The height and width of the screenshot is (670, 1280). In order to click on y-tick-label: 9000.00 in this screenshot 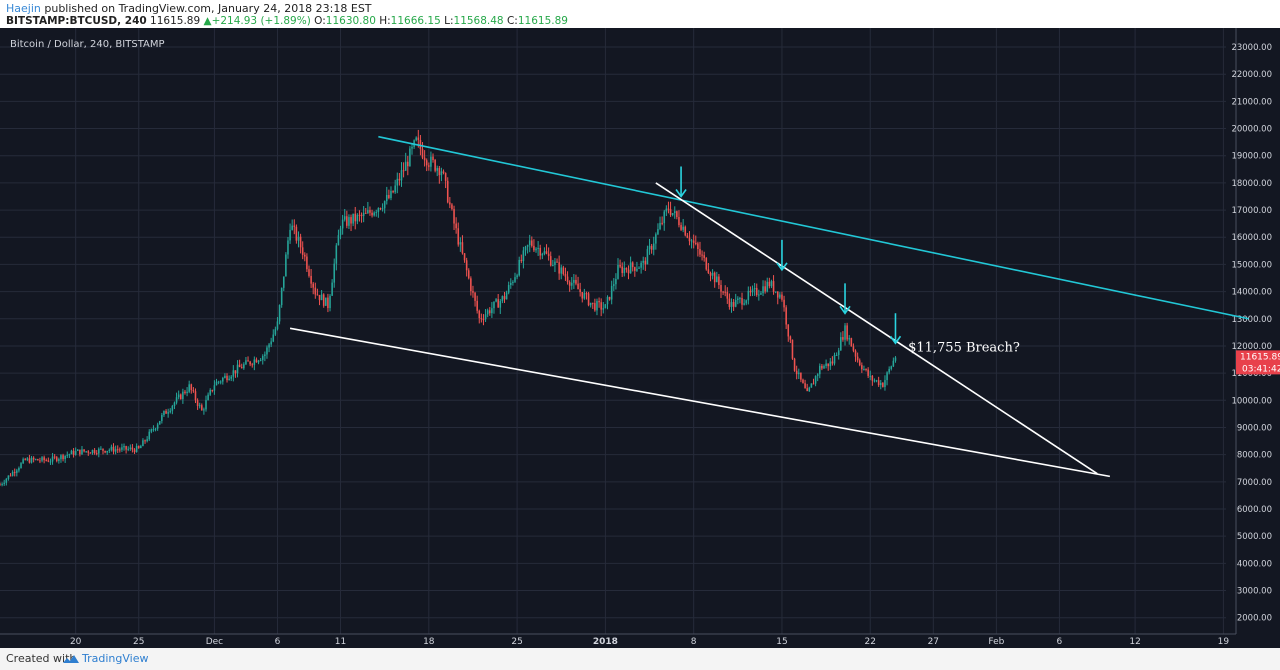, I will do `click(1254, 428)`.